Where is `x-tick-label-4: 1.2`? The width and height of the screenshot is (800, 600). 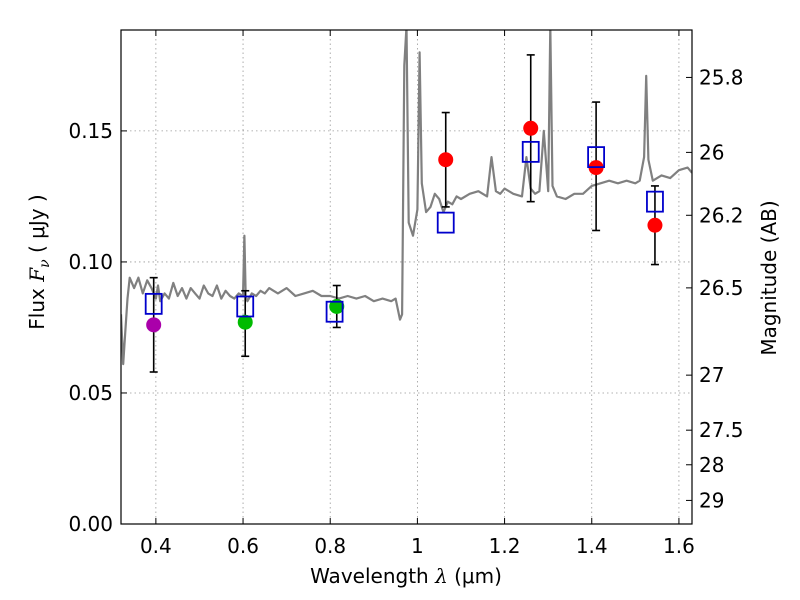
x-tick-label-4: 1.2 is located at coordinates (505, 546).